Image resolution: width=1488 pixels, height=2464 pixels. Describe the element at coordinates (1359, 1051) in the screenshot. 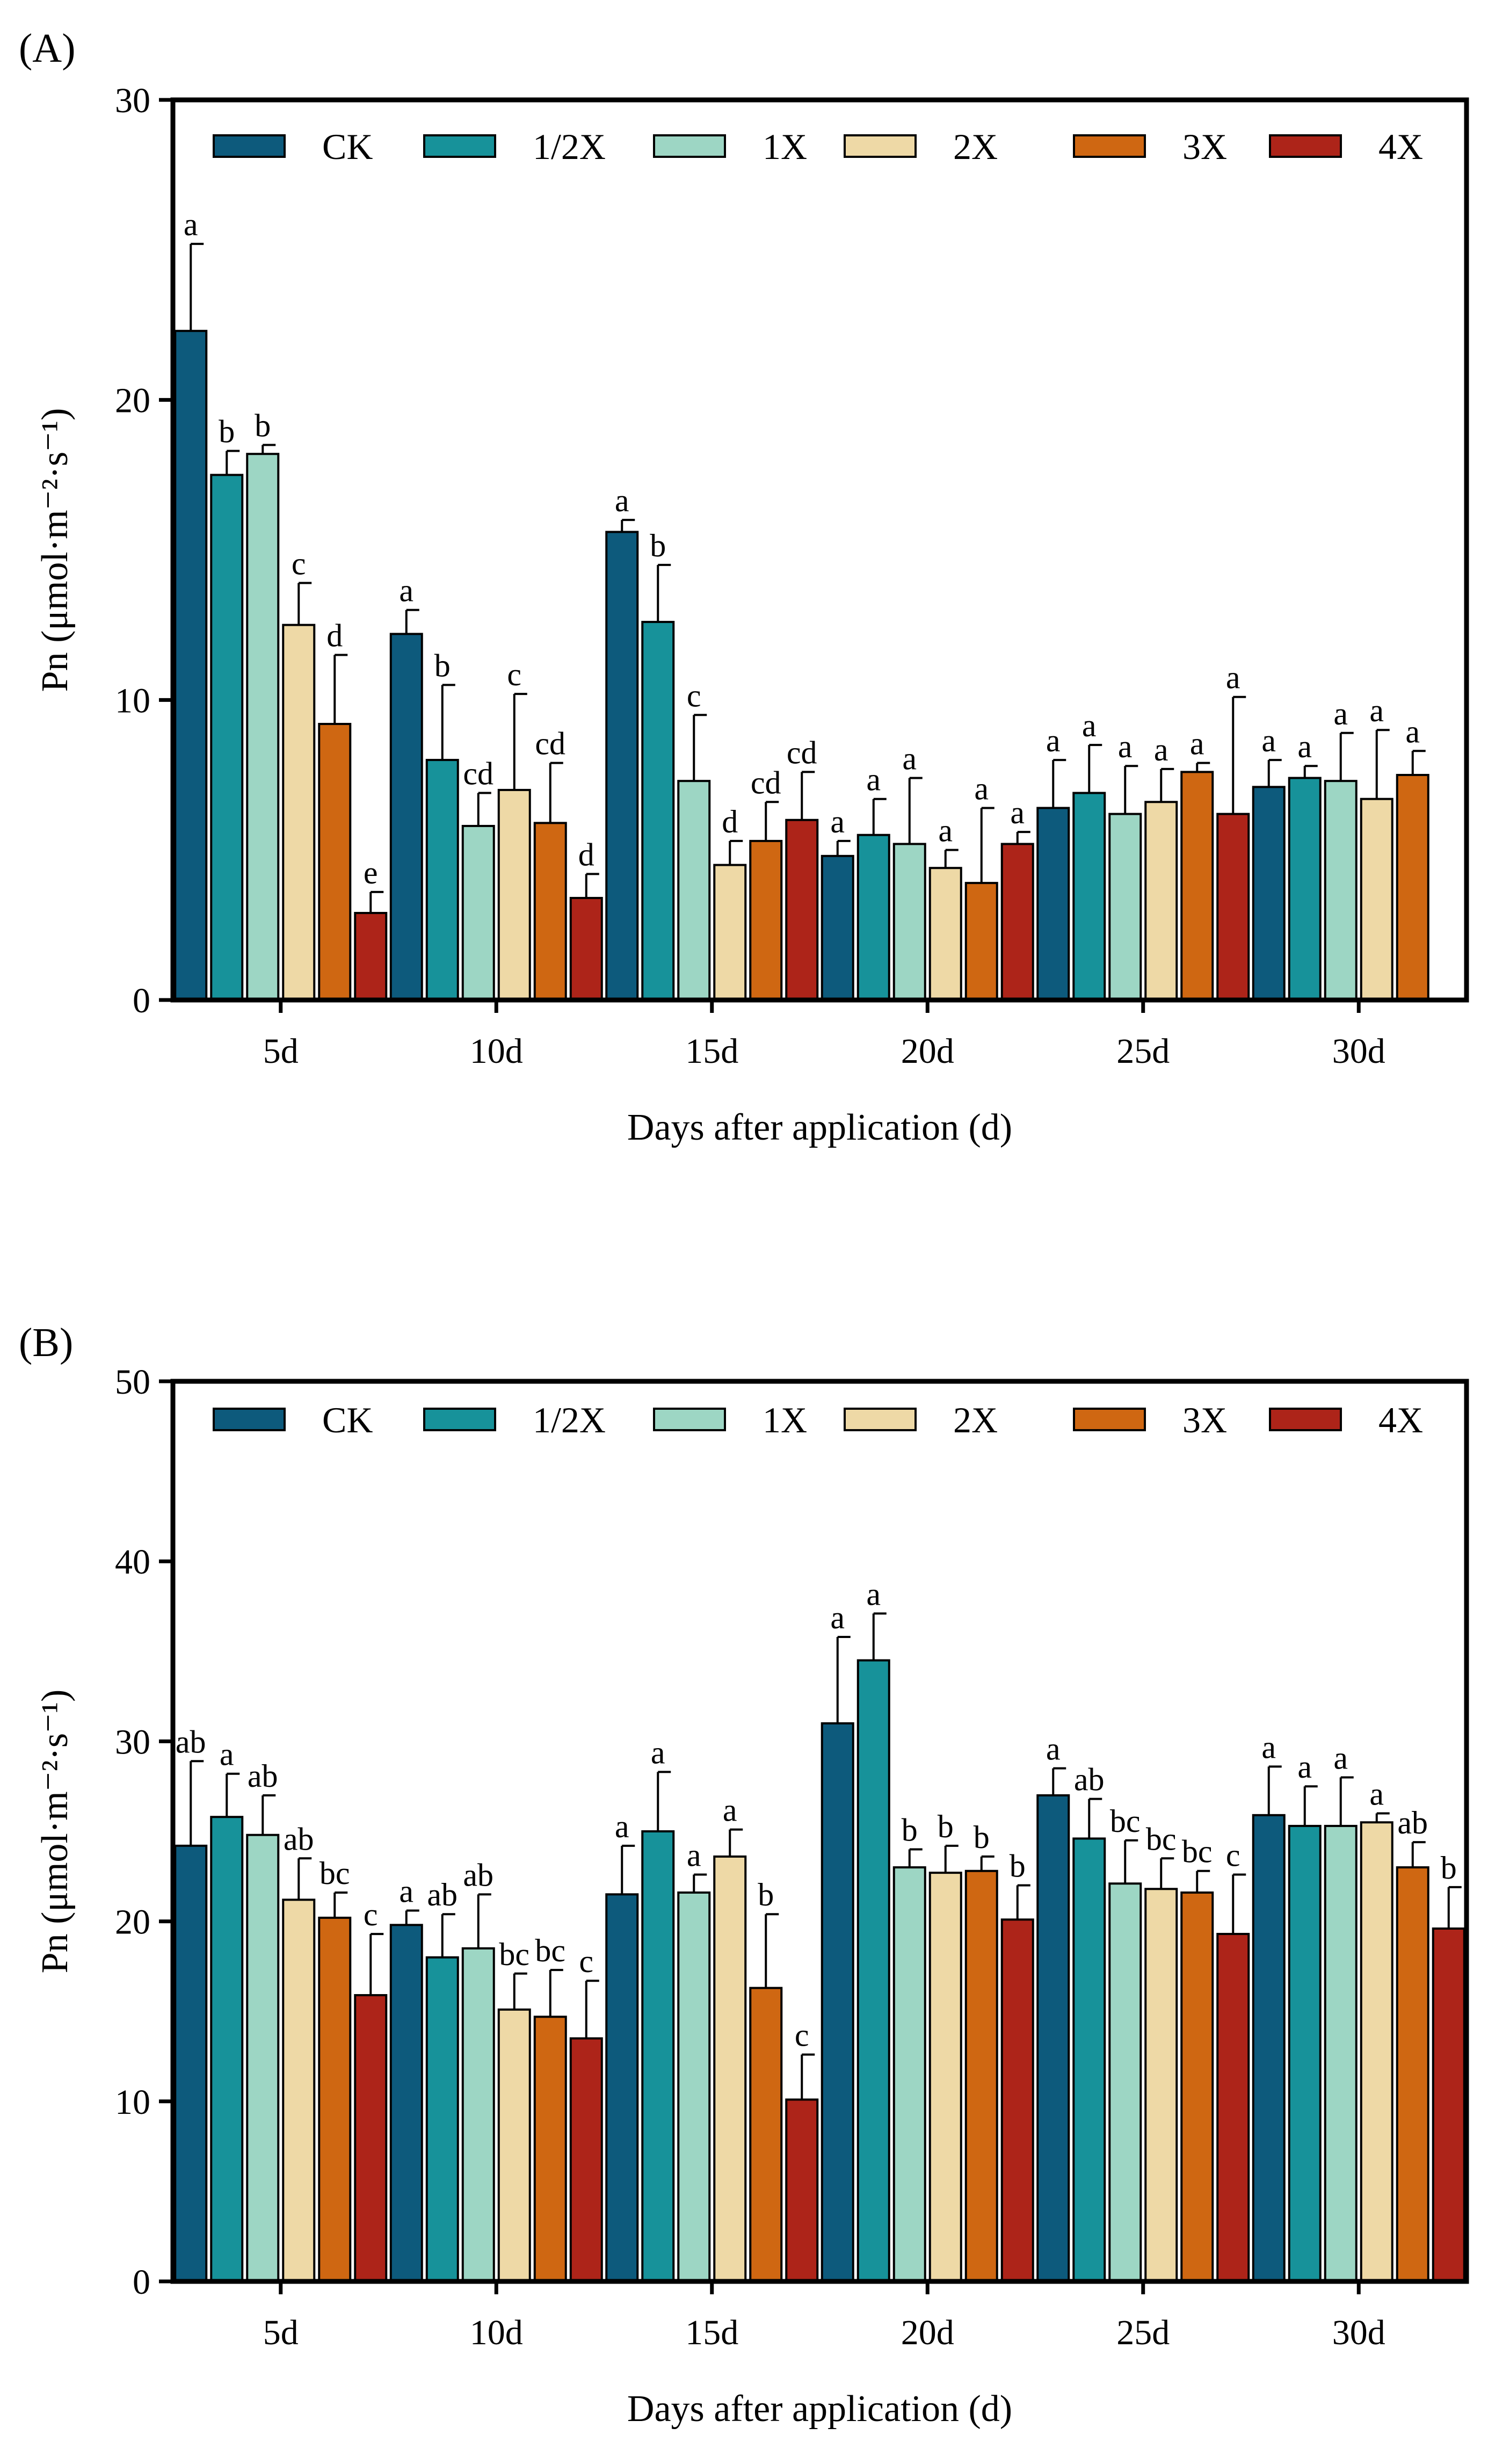

I see `x-tick-label: 30d` at that location.